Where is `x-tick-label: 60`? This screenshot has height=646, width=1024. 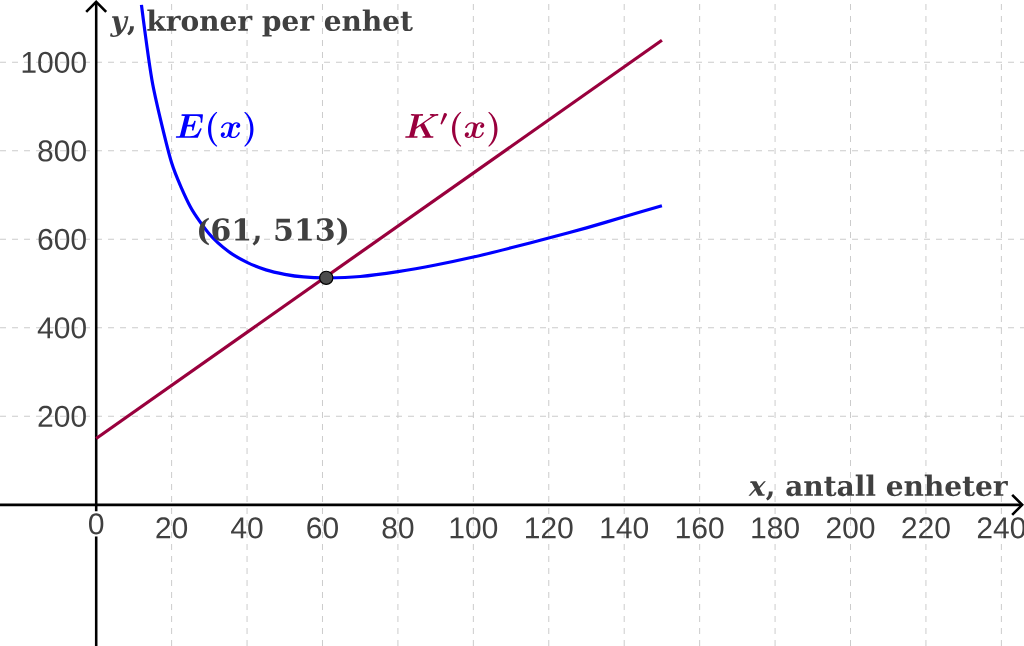
x-tick-label: 60 is located at coordinates (322, 528).